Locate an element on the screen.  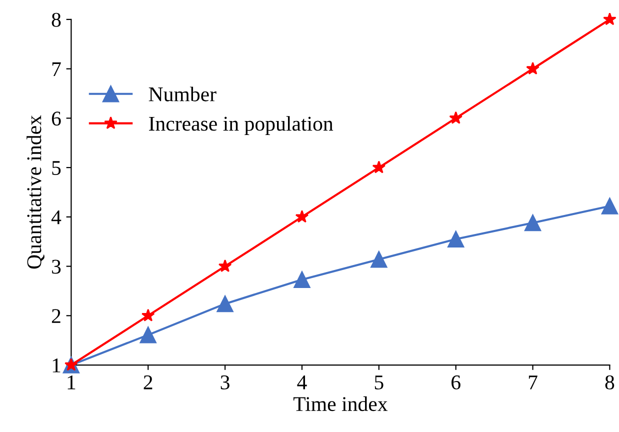
x-tick-label: 6 is located at coordinates (456, 382).